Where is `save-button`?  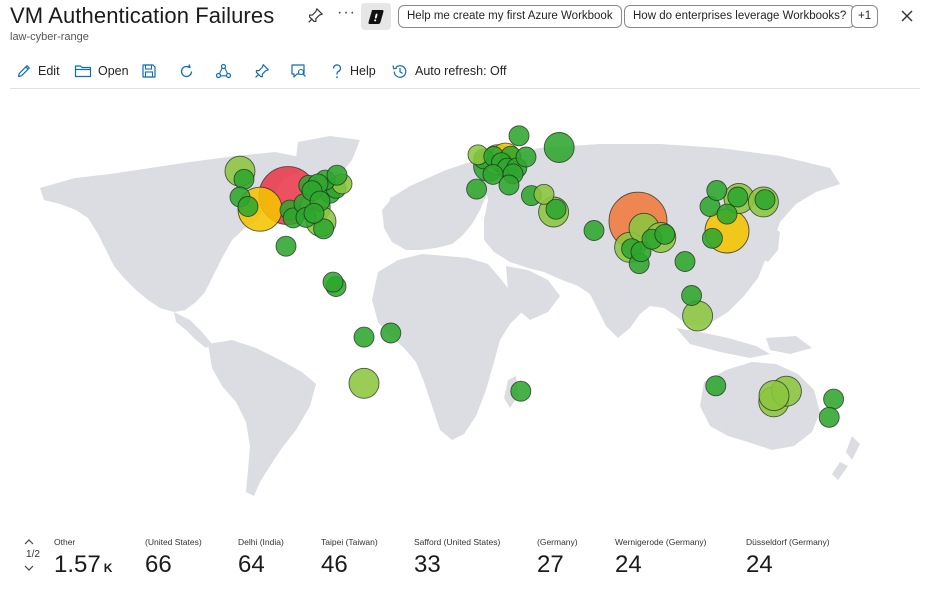 save-button is located at coordinates (152, 71).